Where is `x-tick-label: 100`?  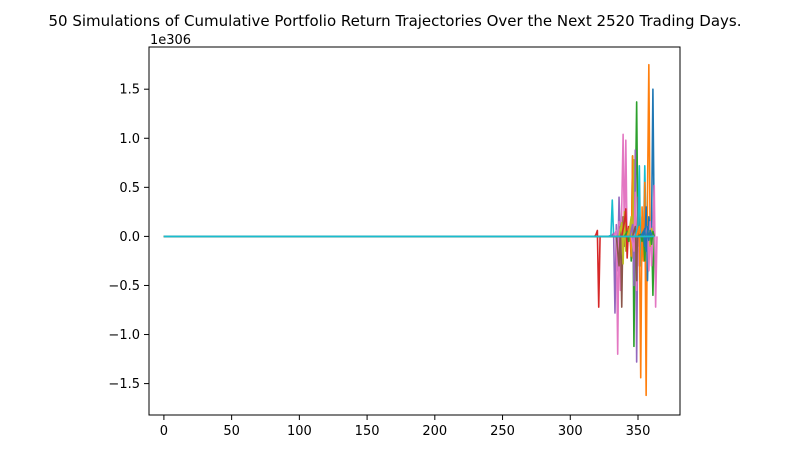 x-tick-label: 100 is located at coordinates (299, 431).